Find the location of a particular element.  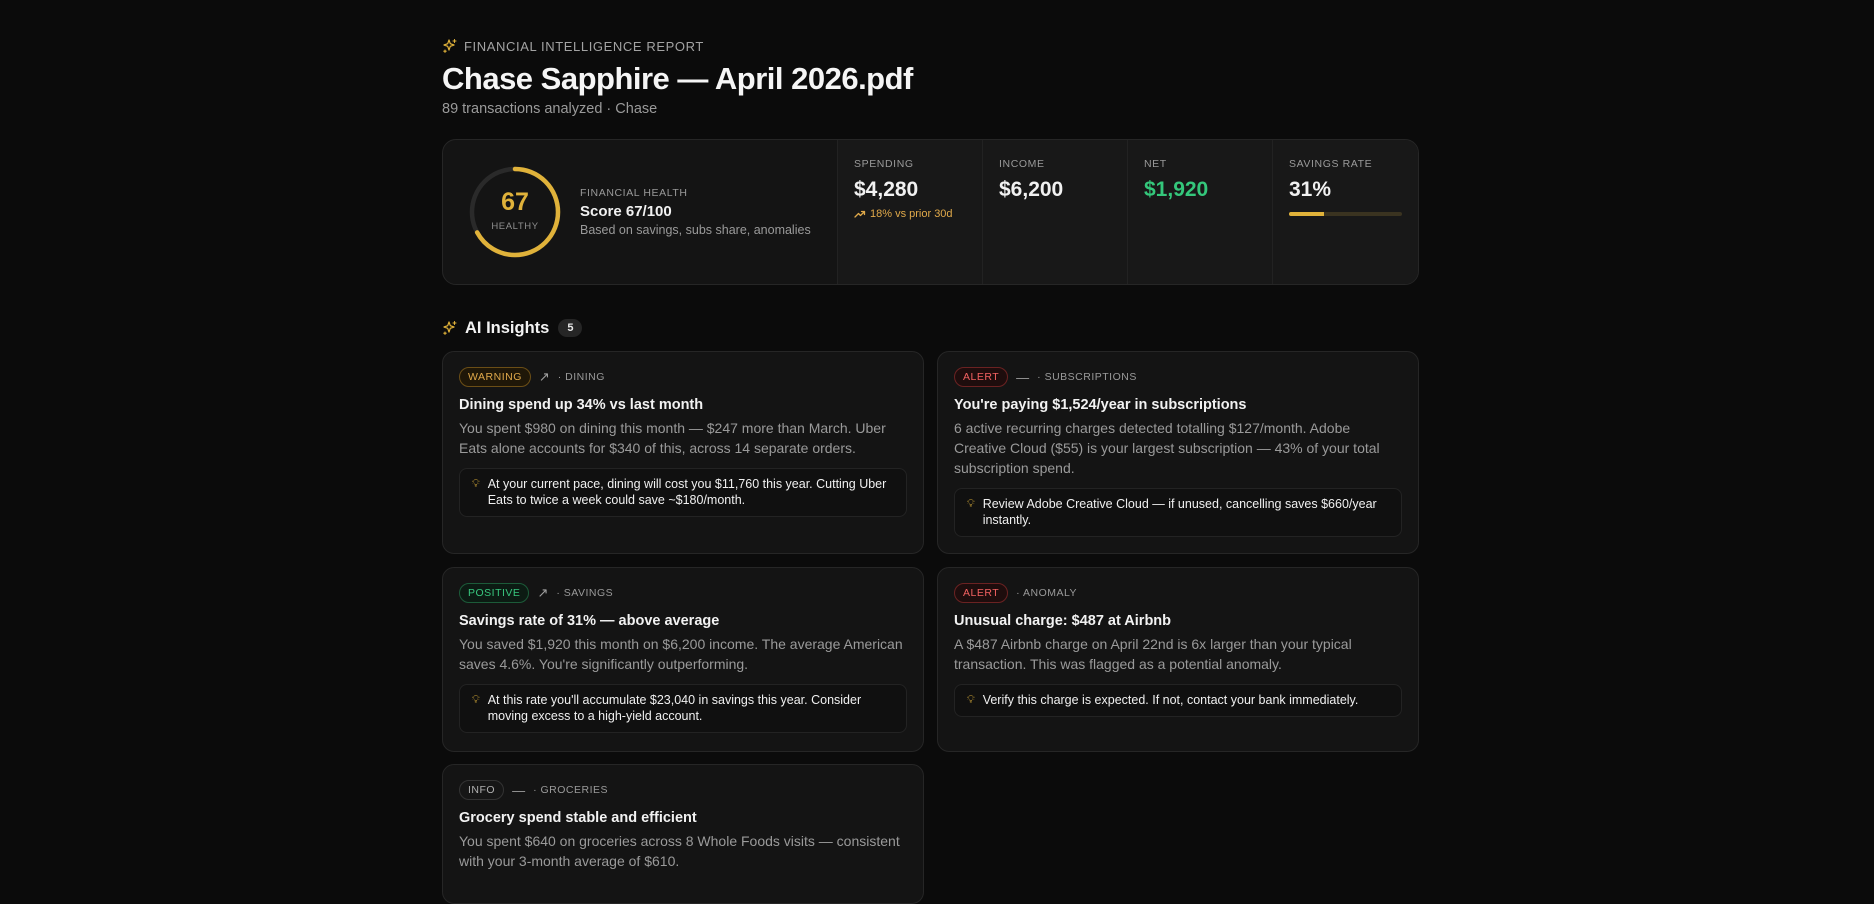

metric-value: $4,280 is located at coordinates (886, 189).